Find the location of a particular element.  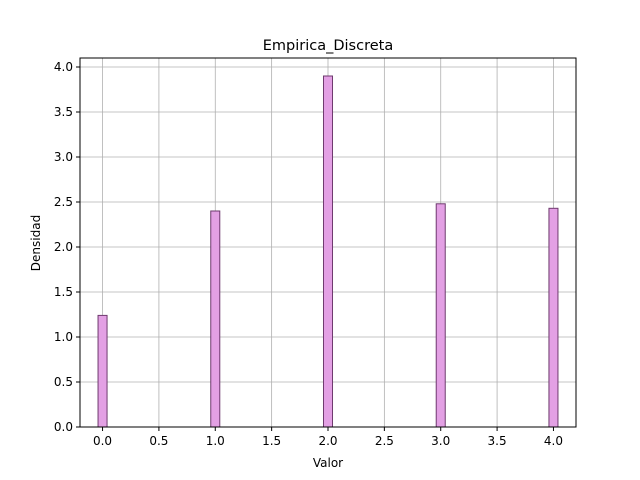

x-tick-label: 1.0 is located at coordinates (215, 441).